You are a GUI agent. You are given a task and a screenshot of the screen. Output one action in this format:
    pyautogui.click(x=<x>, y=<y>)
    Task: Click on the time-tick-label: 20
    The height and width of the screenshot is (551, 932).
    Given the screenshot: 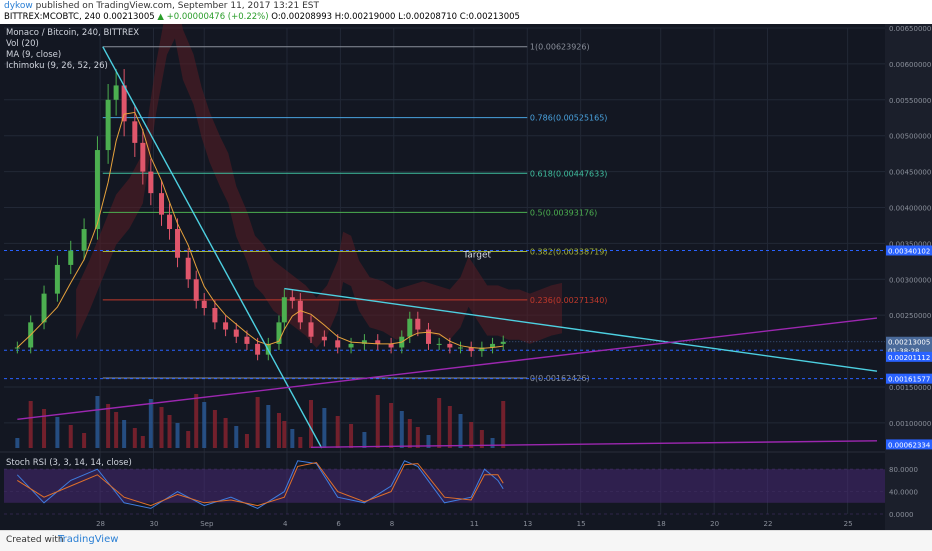 What is the action you would take?
    pyautogui.click(x=714, y=524)
    